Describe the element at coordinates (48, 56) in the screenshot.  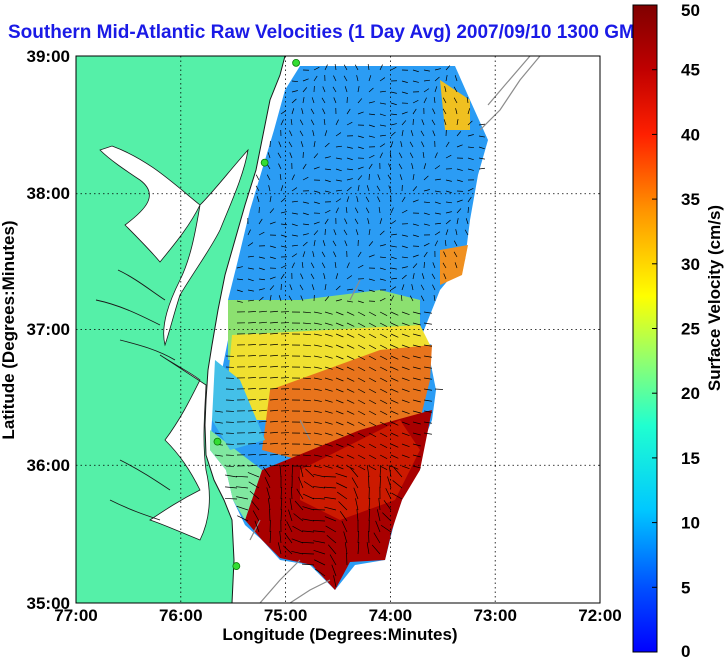
I see `y-tick-label: 39:00` at that location.